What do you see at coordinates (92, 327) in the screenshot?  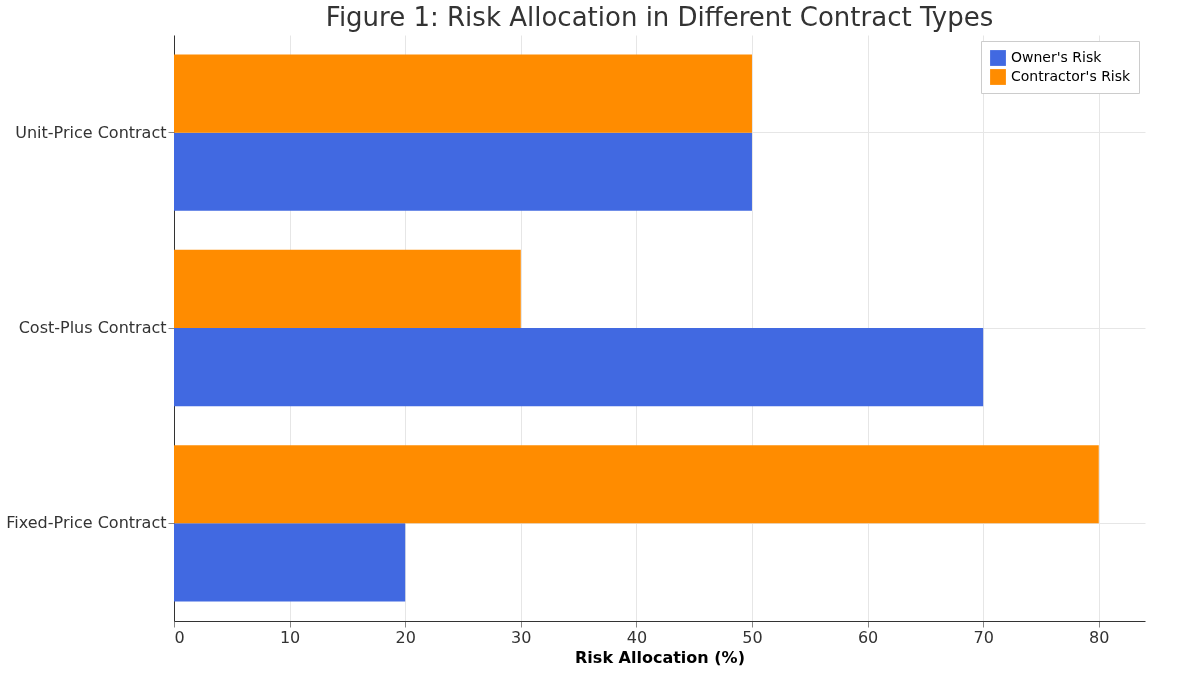 I see `y-tick-label: Cost-Plus Contract` at bounding box center [92, 327].